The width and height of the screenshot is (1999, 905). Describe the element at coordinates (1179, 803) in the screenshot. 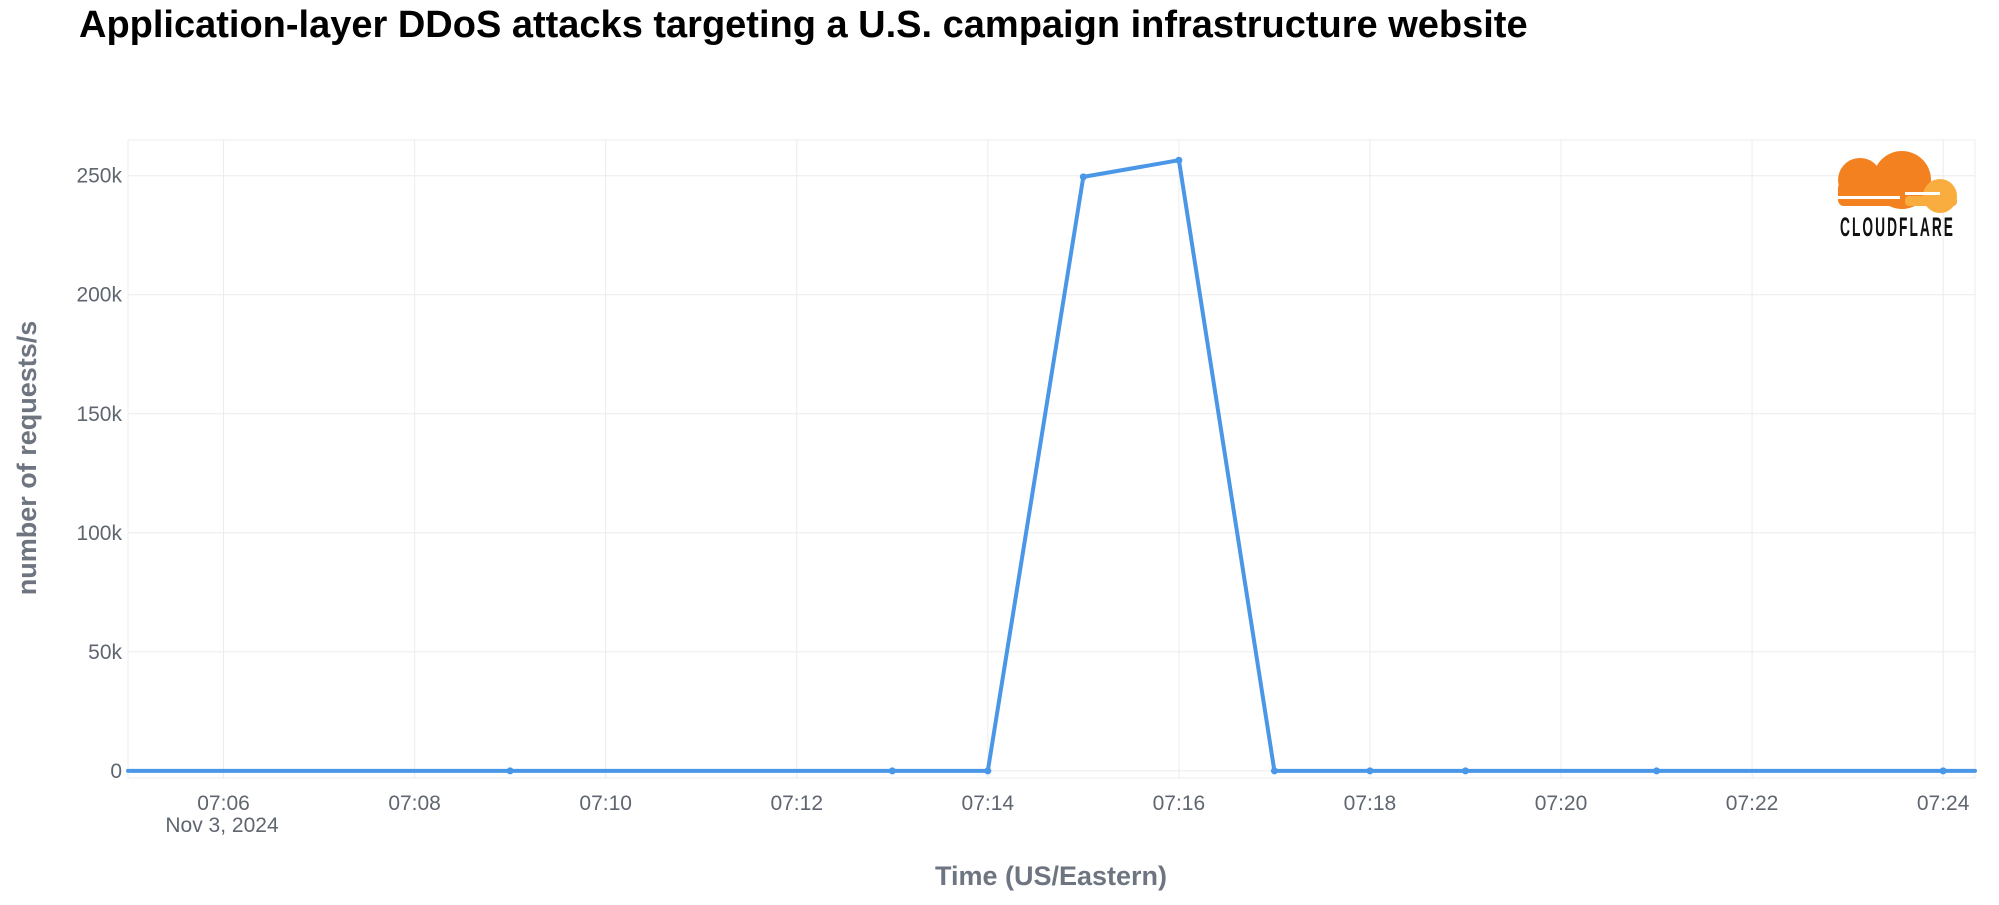

I see `x-tick-label: 07:16` at that location.